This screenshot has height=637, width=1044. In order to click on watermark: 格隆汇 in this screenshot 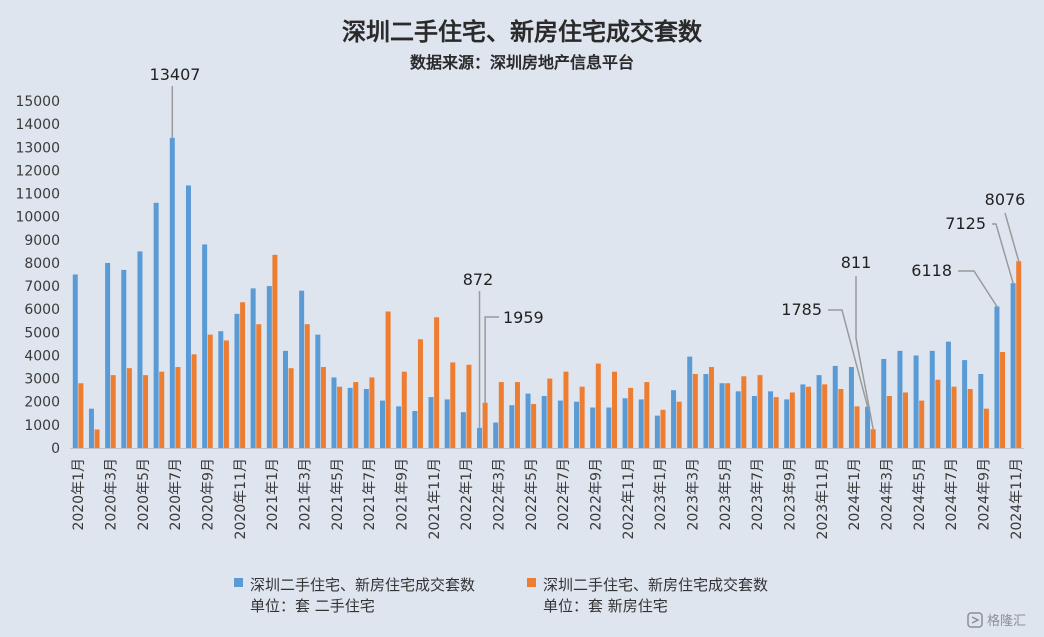, I will do `click(996, 620)`.